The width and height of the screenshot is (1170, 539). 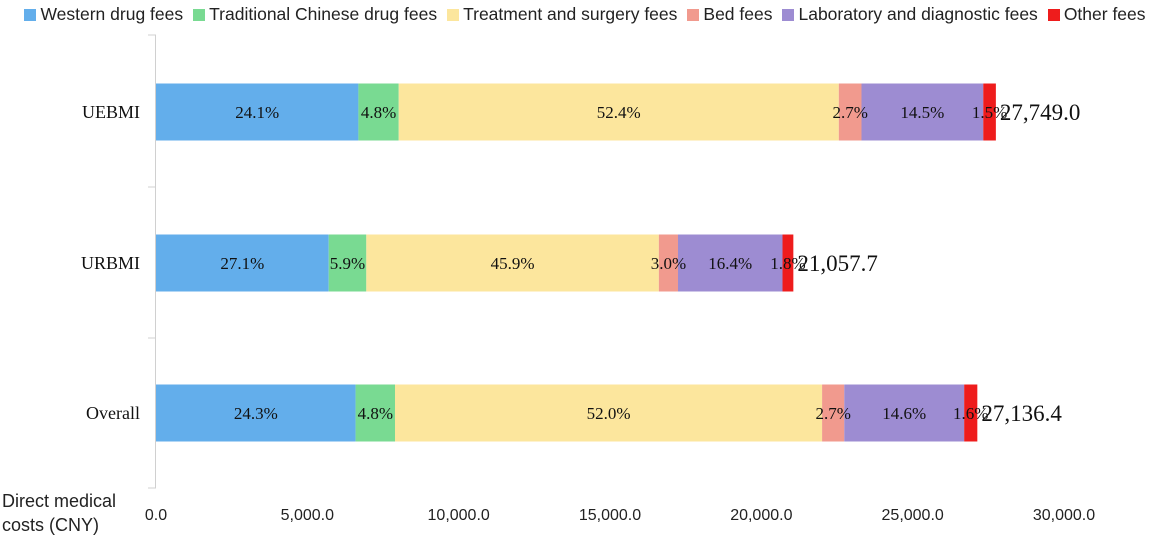 I want to click on data-label: 52.4%, so click(x=619, y=112).